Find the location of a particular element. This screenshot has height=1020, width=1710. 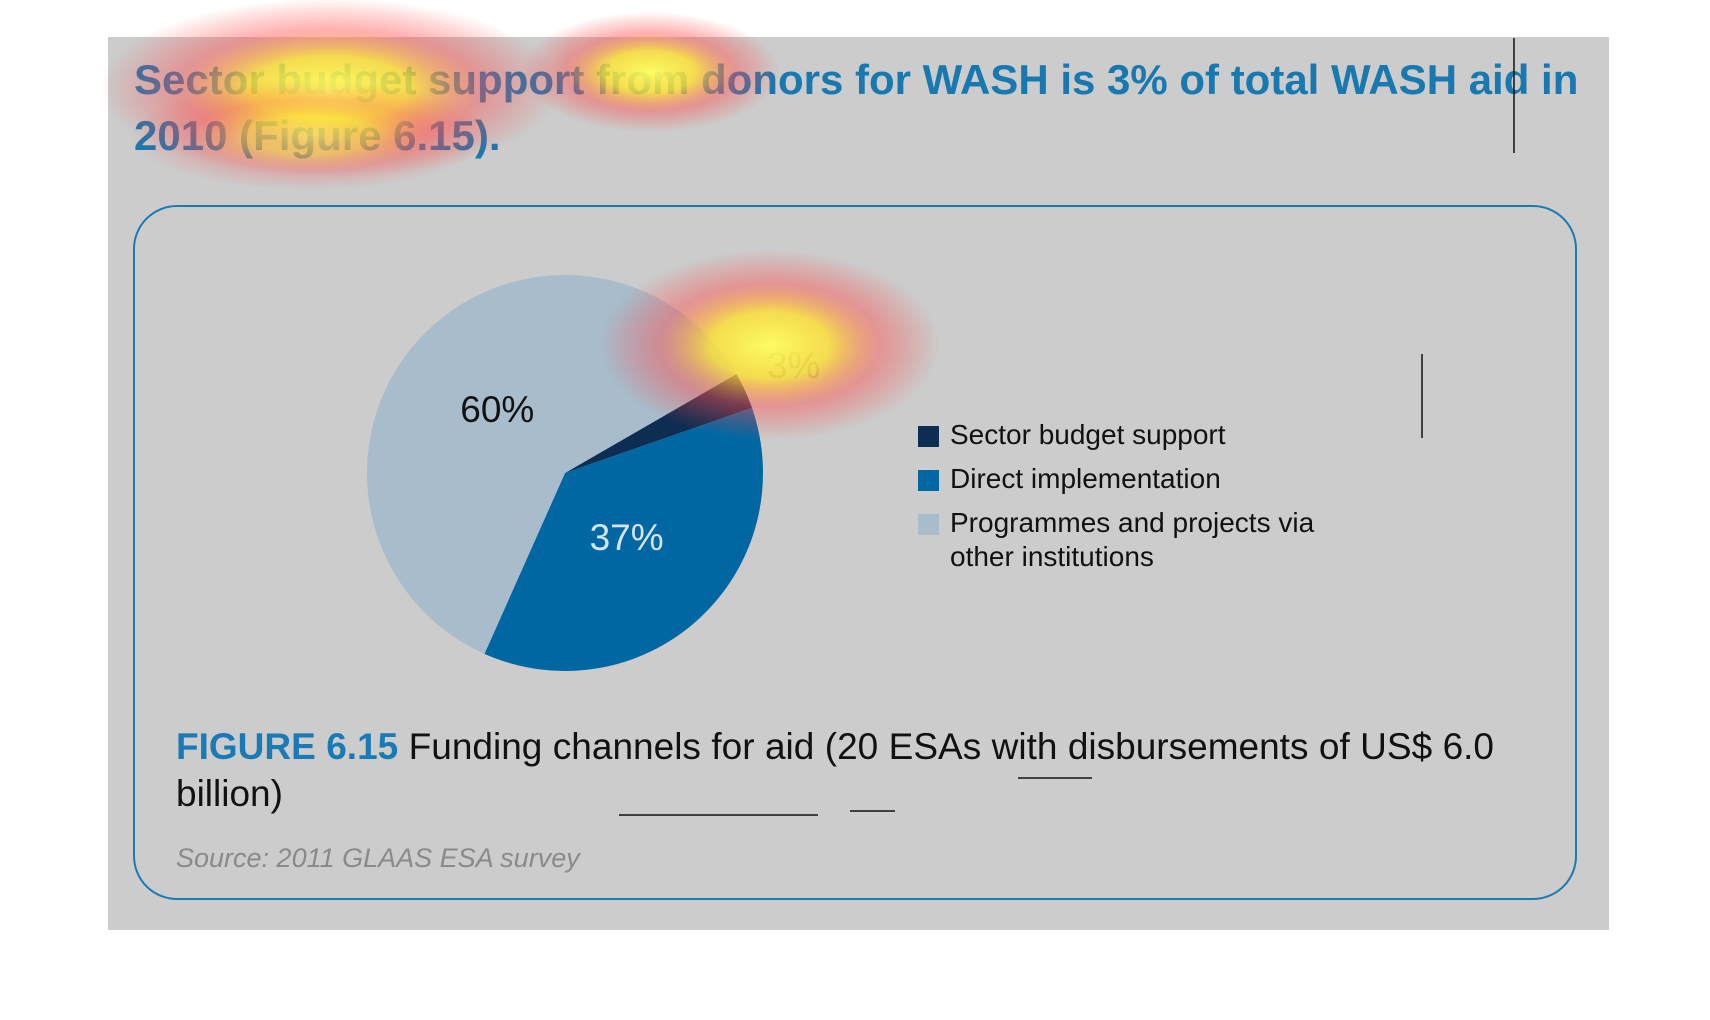

pie-slice is located at coordinates (624, 539).